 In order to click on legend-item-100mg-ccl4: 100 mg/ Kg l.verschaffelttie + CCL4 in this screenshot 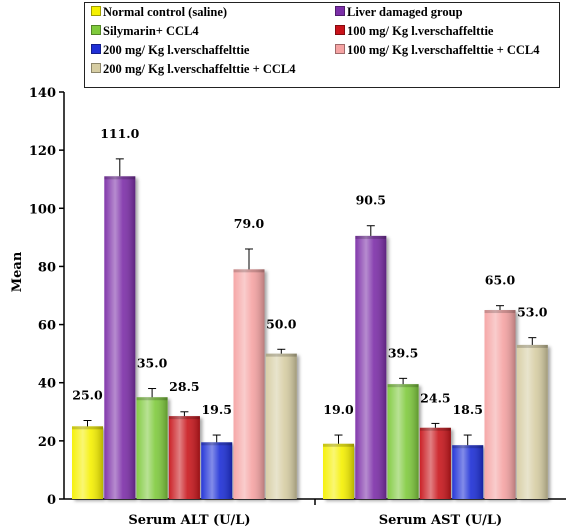, I will do `click(437, 50)`.